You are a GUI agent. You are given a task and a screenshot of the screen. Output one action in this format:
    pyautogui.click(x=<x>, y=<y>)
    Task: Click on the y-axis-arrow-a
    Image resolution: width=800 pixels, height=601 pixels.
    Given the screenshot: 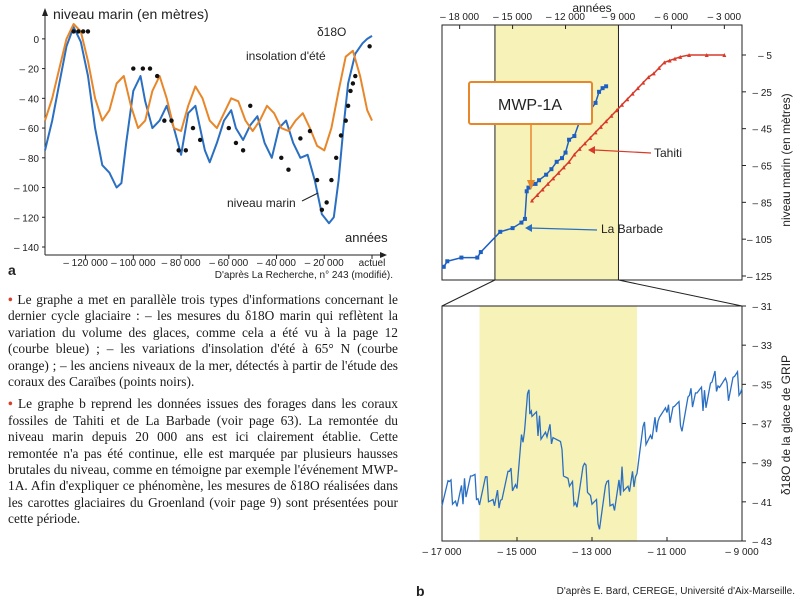 What is the action you would take?
    pyautogui.click(x=45, y=12)
    